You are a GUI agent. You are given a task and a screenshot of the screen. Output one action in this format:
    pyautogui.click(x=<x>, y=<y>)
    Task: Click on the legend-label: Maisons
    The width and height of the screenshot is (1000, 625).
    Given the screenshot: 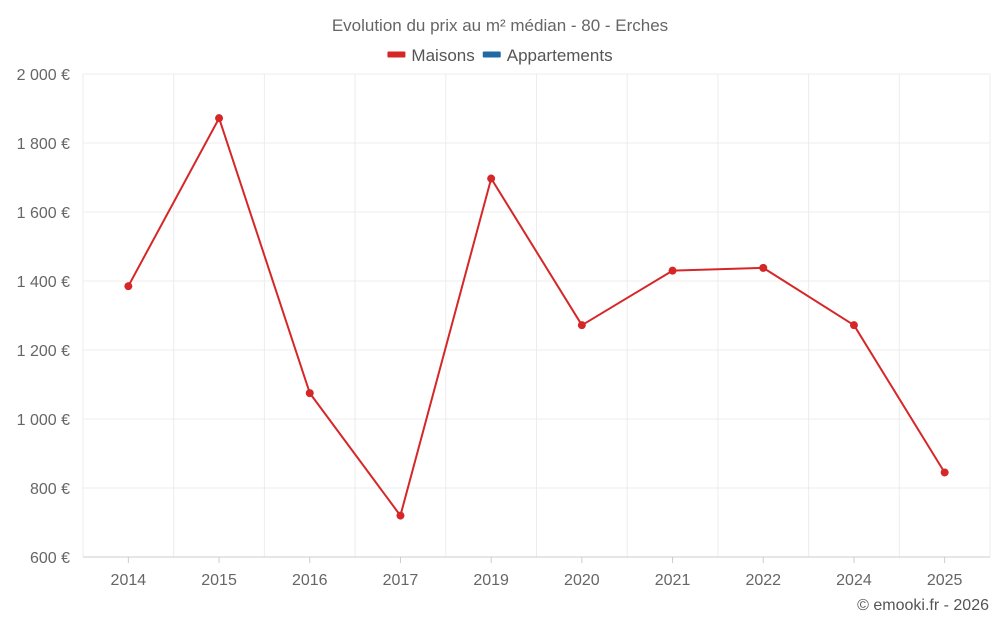 What is the action you would take?
    pyautogui.click(x=442, y=55)
    